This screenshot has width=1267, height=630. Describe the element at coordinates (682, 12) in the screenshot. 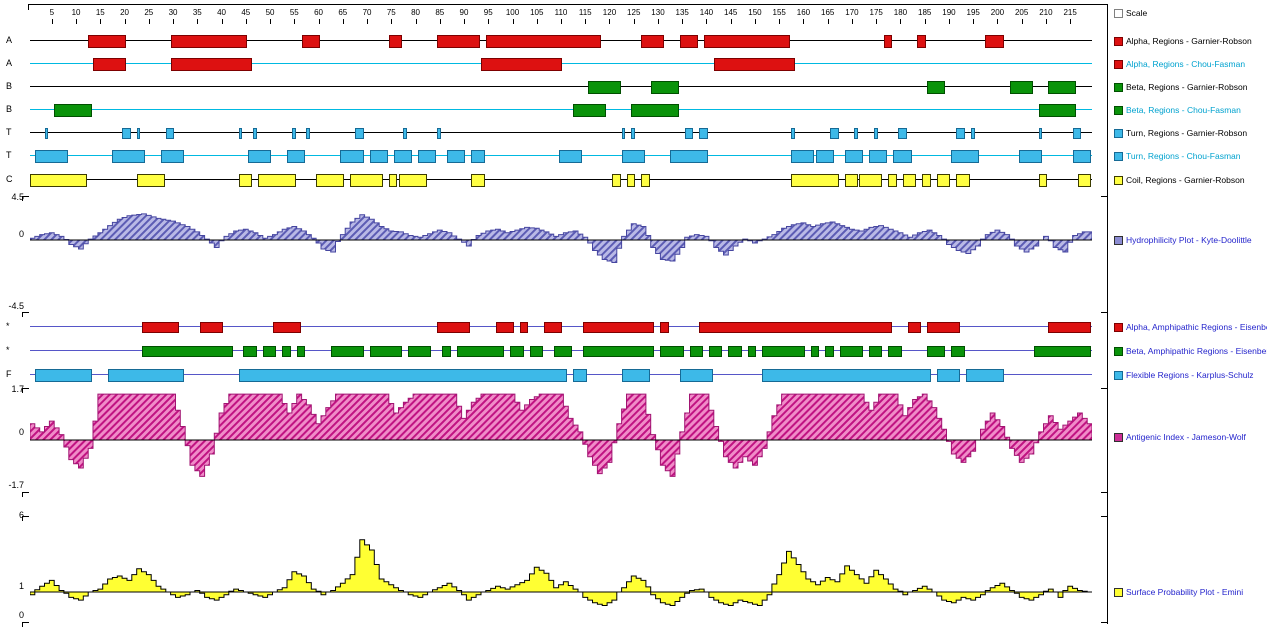

I see `scale-tick-number: 135` at that location.